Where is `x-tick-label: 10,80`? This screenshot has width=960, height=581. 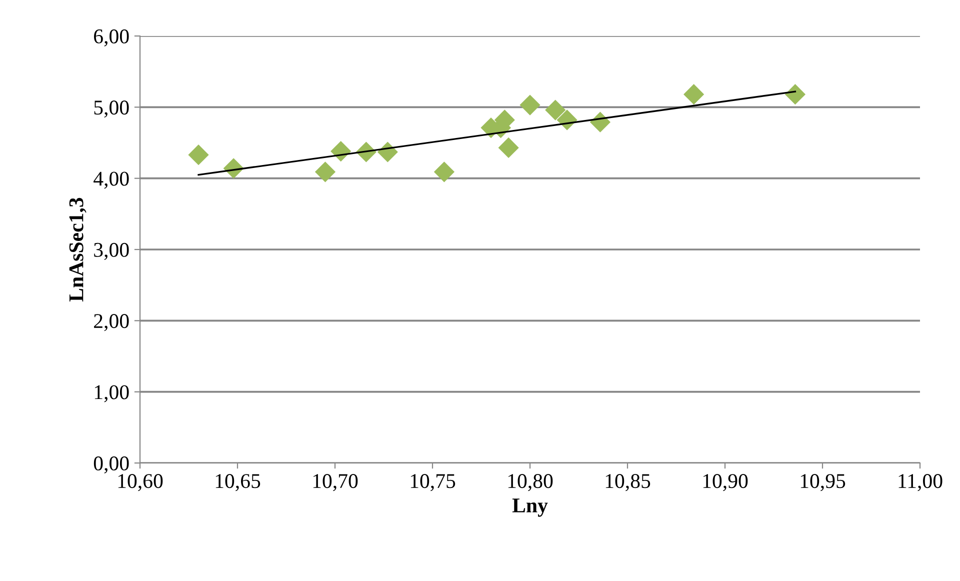
x-tick-label: 10,80 is located at coordinates (530, 483).